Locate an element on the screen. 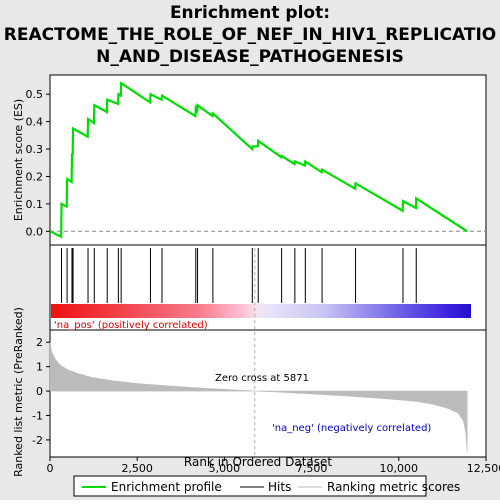  chart-title-line-3: N_AND_DISEASE_PATHOGENESIS is located at coordinates (250, 57).